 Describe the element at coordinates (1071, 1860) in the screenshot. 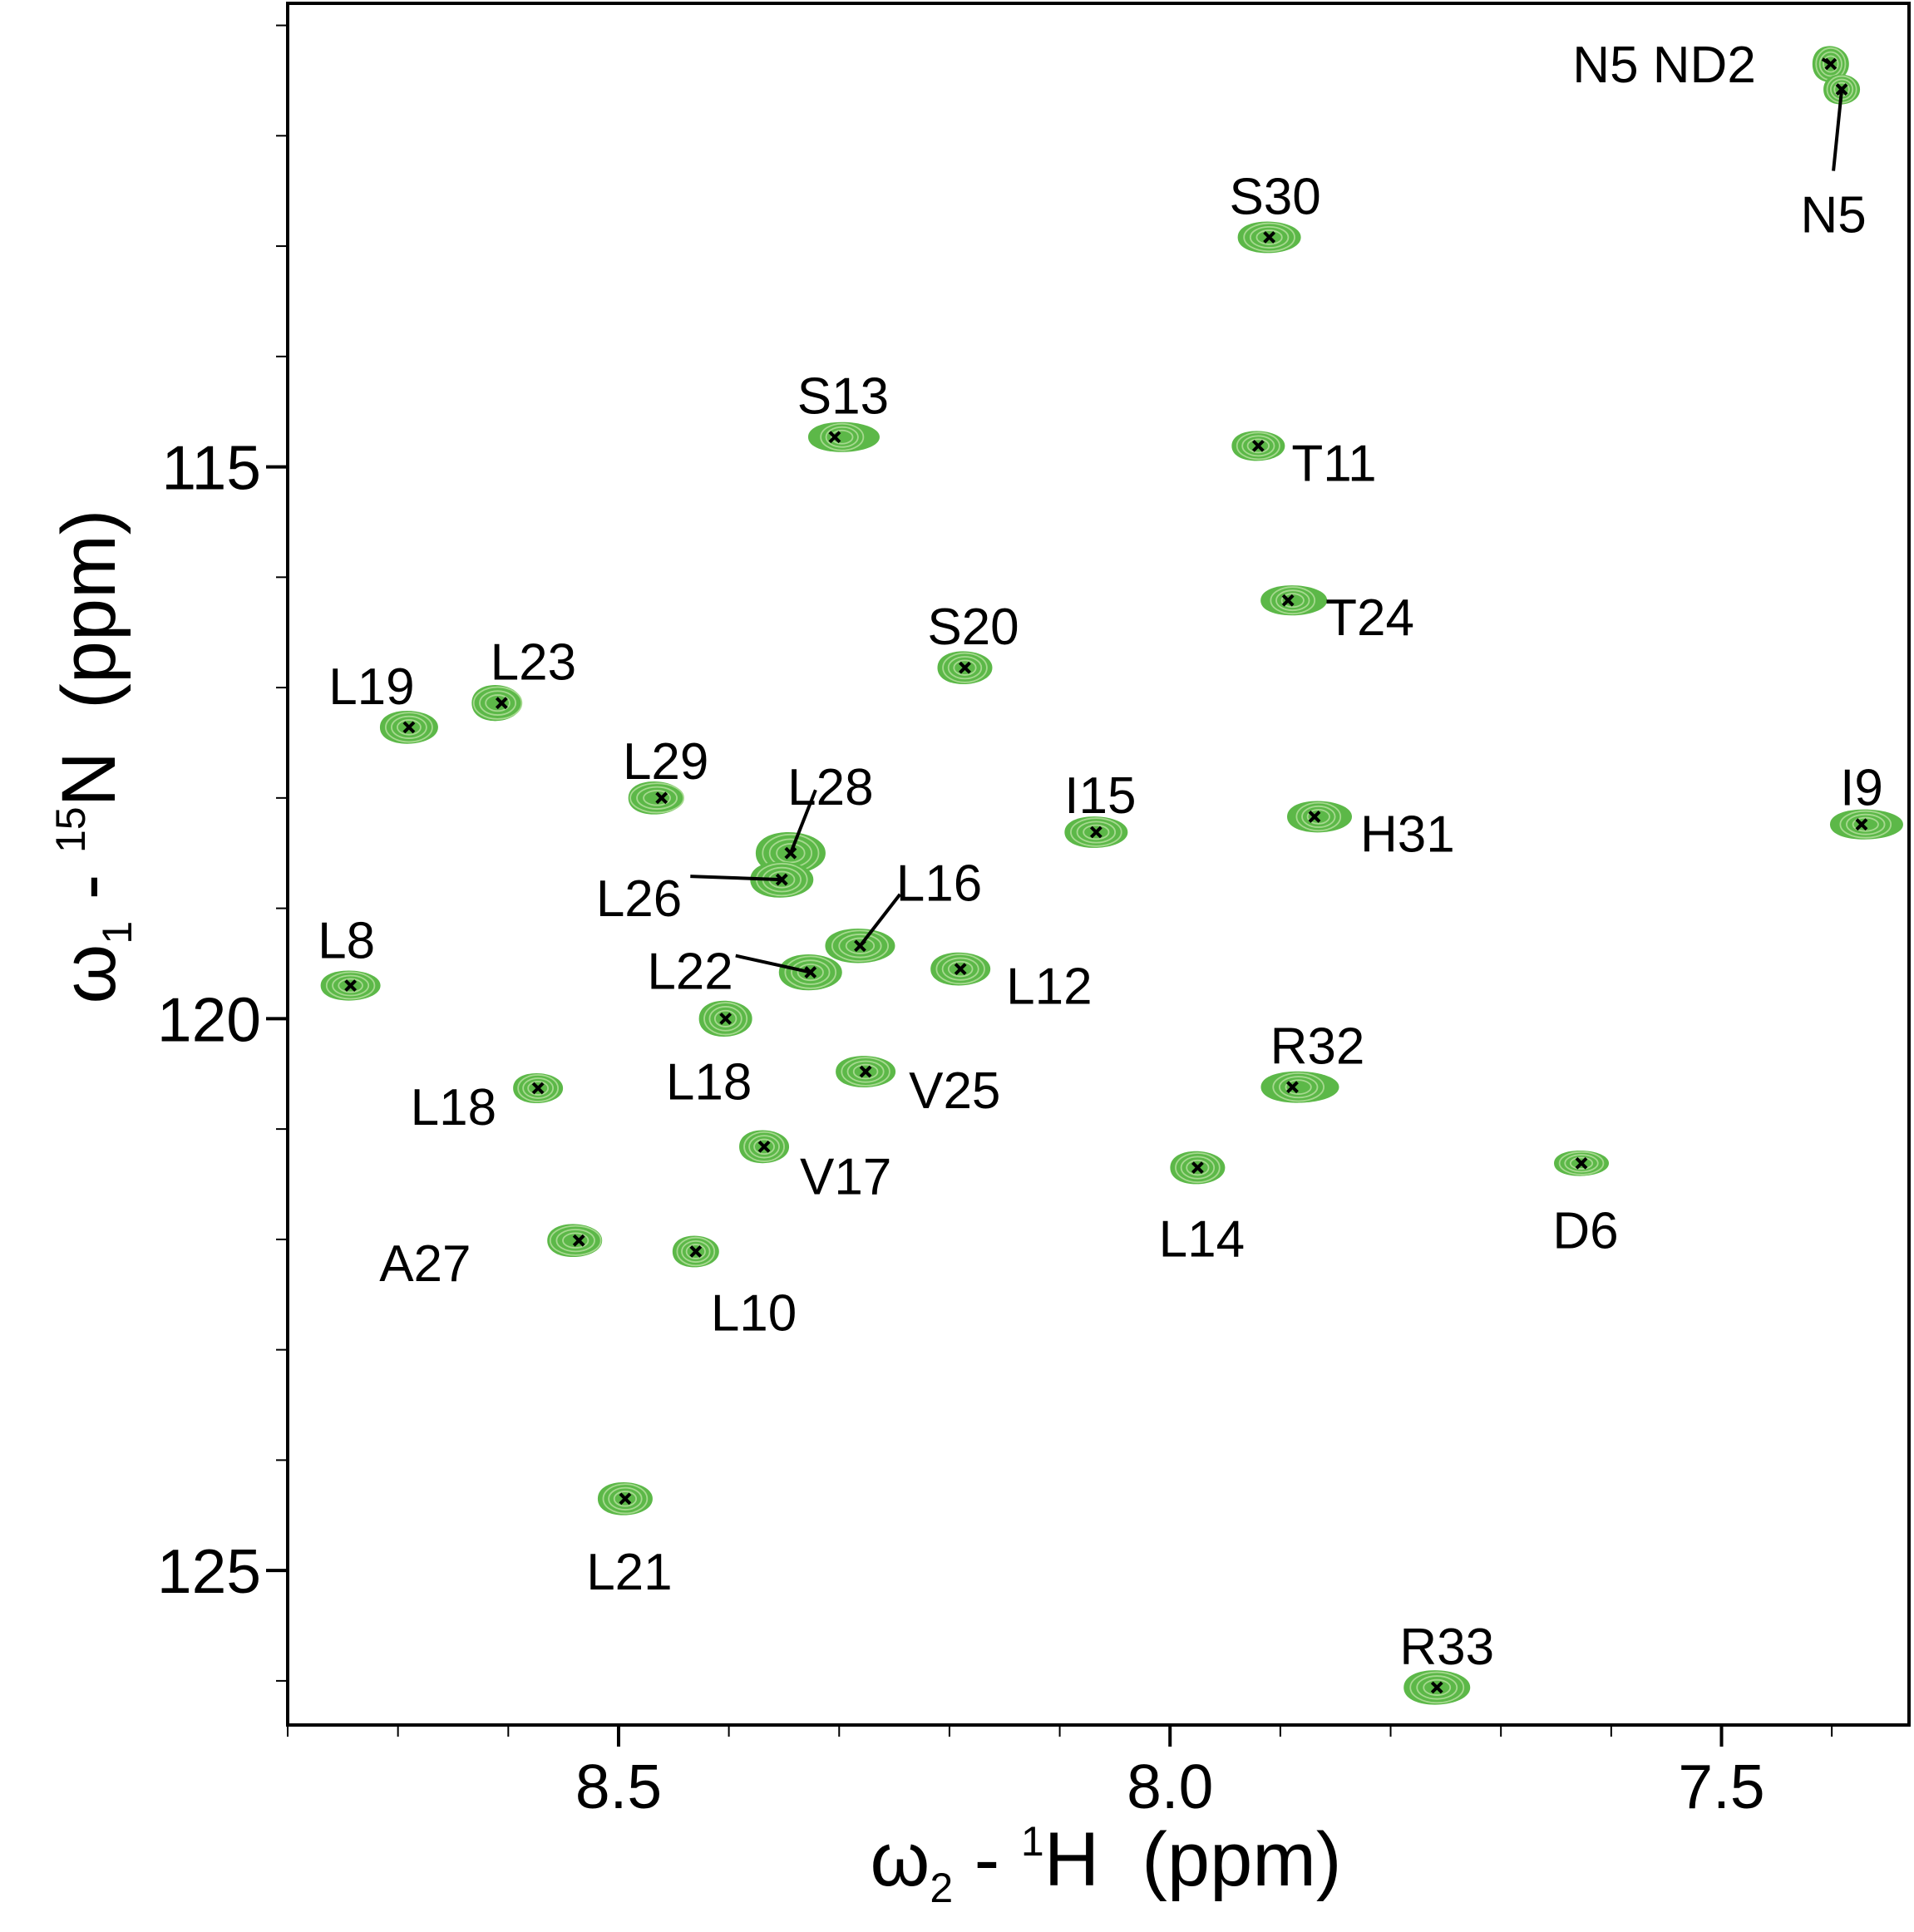

I see `x-axis-title-nucleus: H` at that location.